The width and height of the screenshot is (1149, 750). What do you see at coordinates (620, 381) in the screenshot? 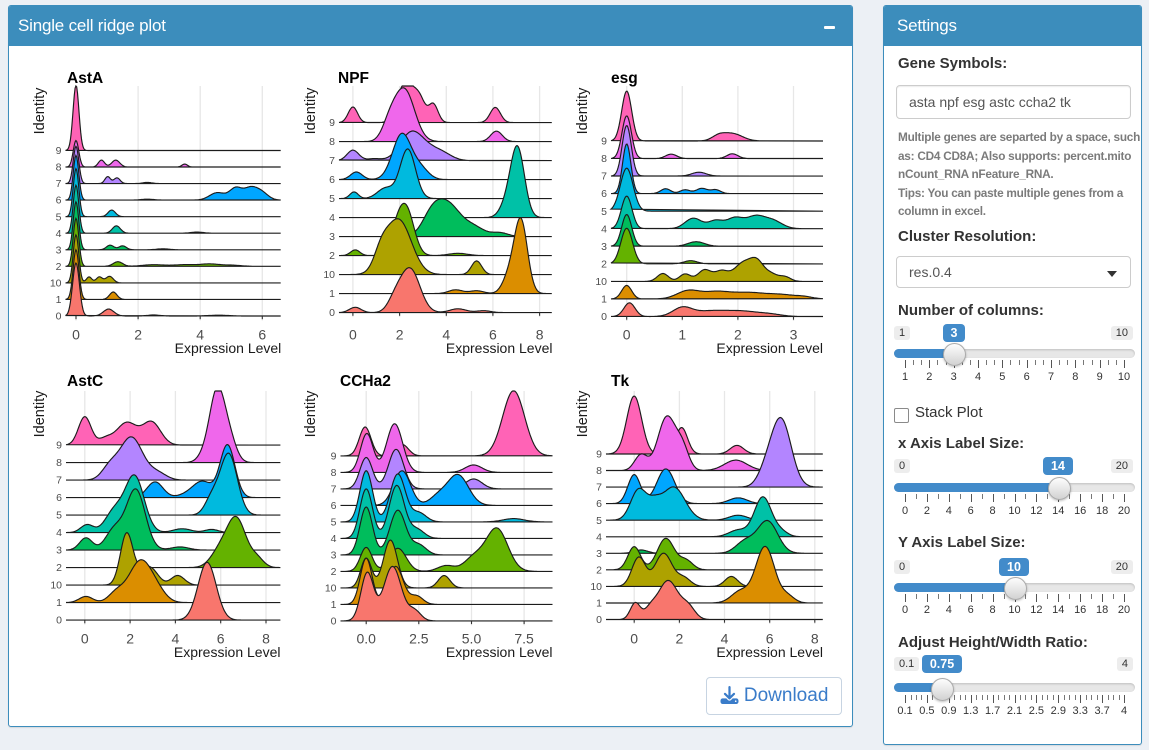
I see `svg-text: Tk` at bounding box center [620, 381].